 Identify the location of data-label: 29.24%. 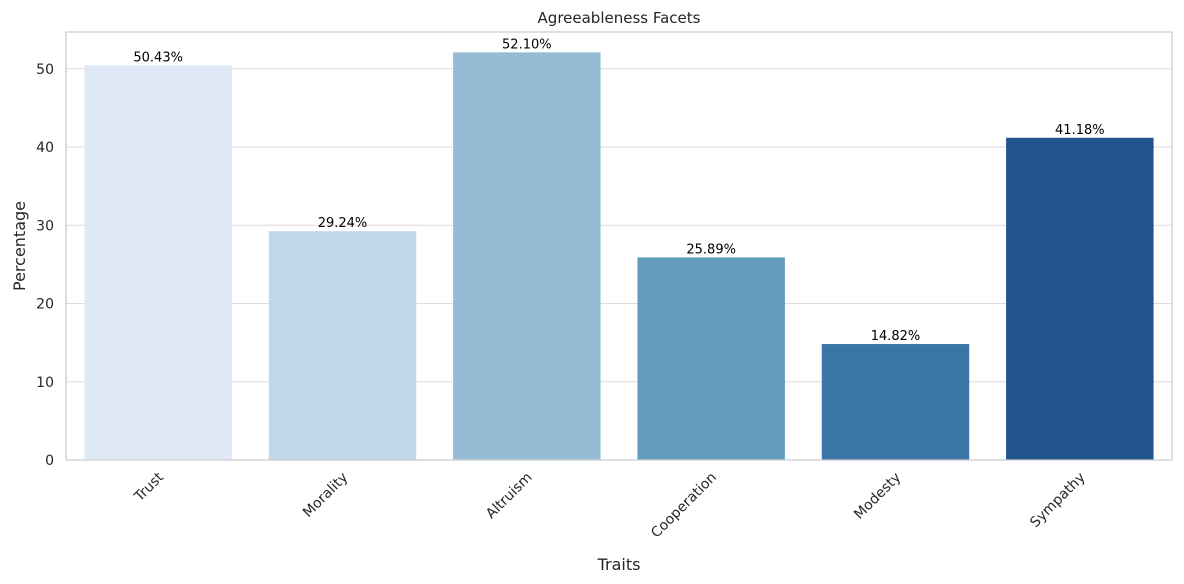
(343, 223).